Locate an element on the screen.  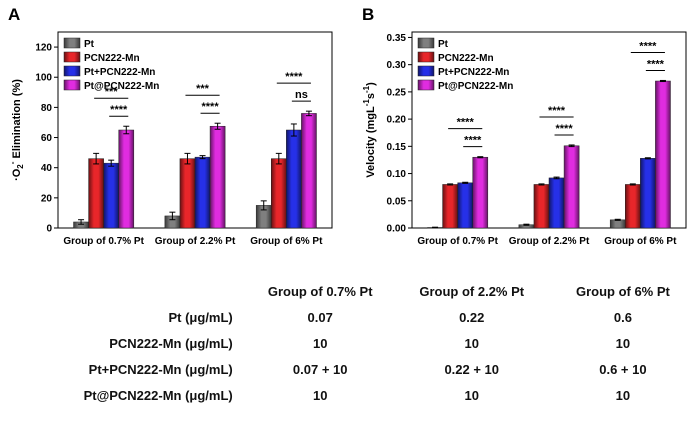
significance-label: ns is located at coordinates (301, 95).